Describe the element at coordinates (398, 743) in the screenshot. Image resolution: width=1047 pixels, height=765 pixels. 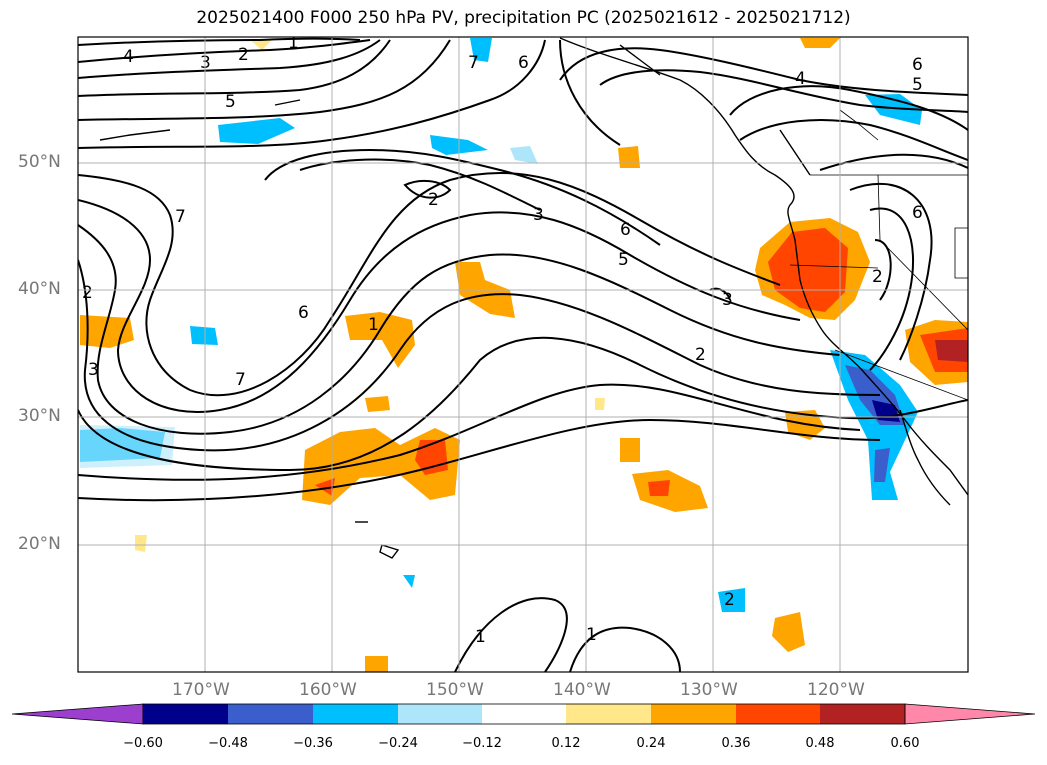
I see `colorbar-tick: −0.24` at that location.